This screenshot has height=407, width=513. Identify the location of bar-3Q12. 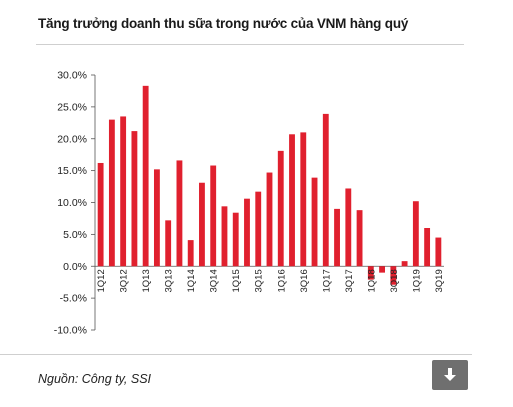
(123, 191).